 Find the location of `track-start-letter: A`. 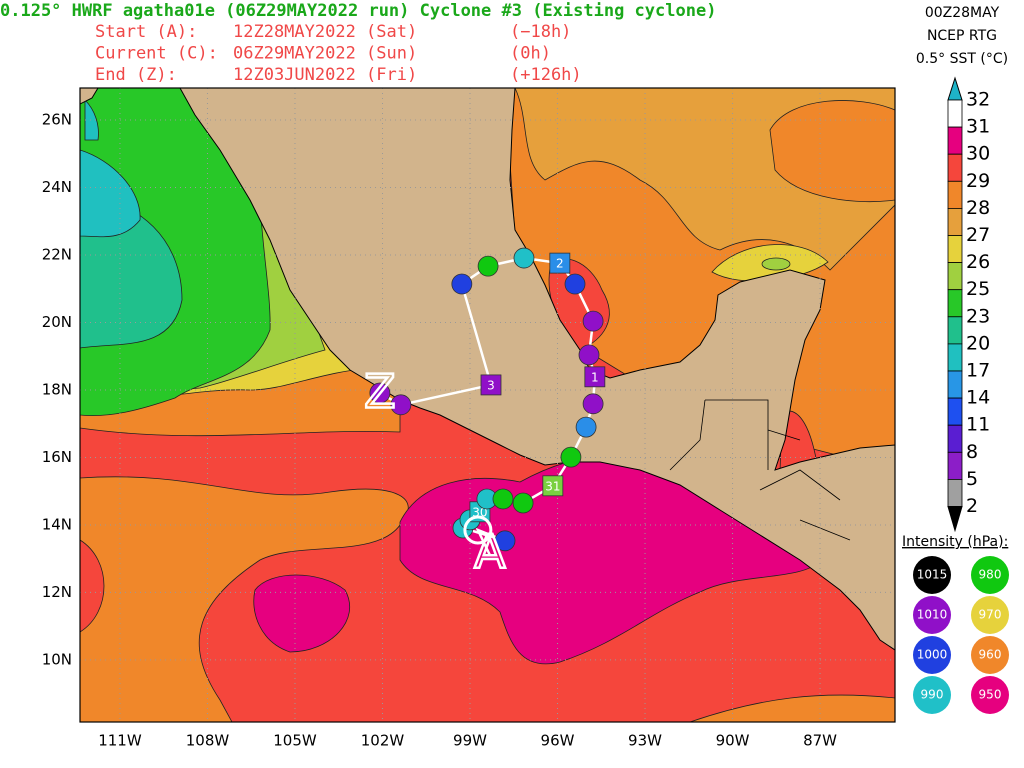

track-start-letter: A is located at coordinates (490, 551).